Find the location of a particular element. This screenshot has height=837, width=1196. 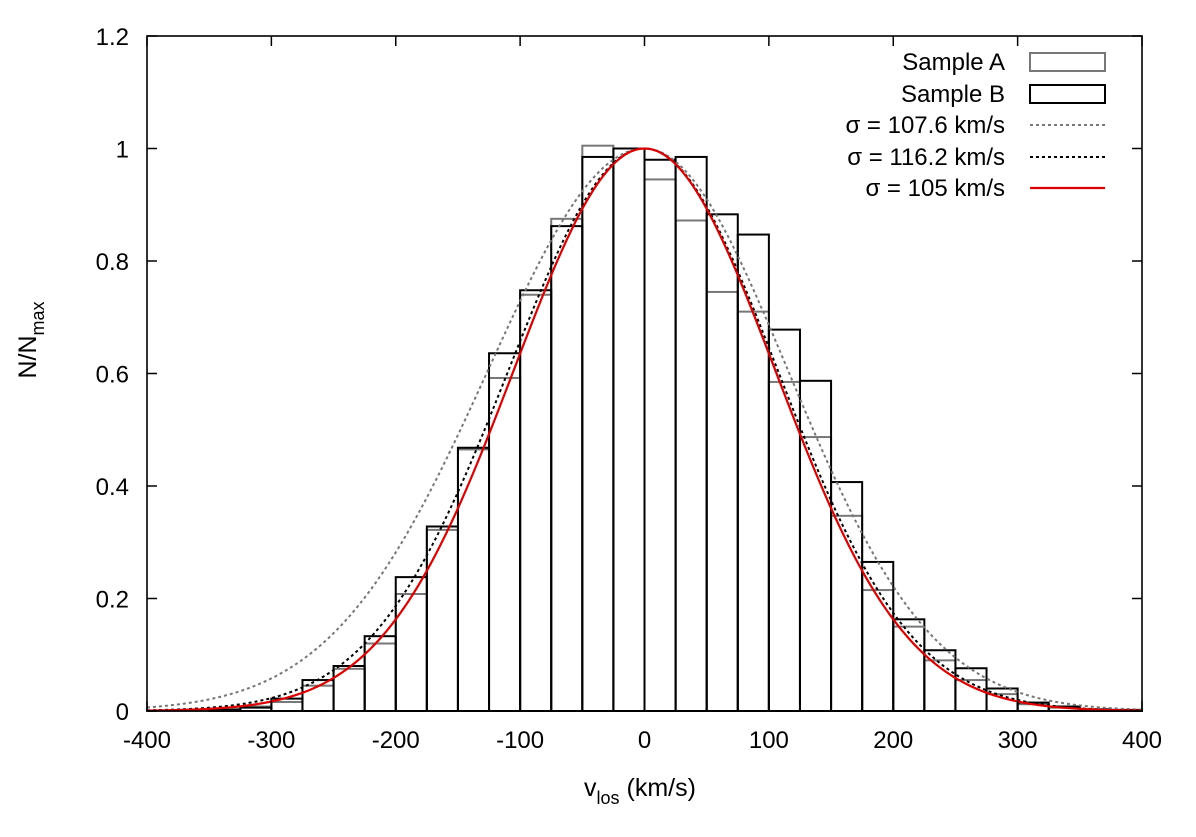

legend-sample-a-label: Sample A is located at coordinates (953, 62).